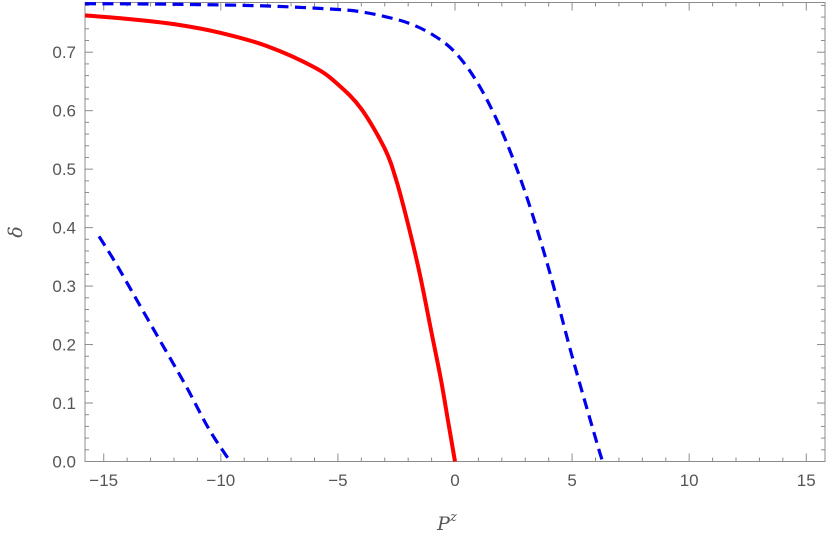 The height and width of the screenshot is (545, 830). What do you see at coordinates (16, 231) in the screenshot?
I see `y-axis-title: δ` at bounding box center [16, 231].